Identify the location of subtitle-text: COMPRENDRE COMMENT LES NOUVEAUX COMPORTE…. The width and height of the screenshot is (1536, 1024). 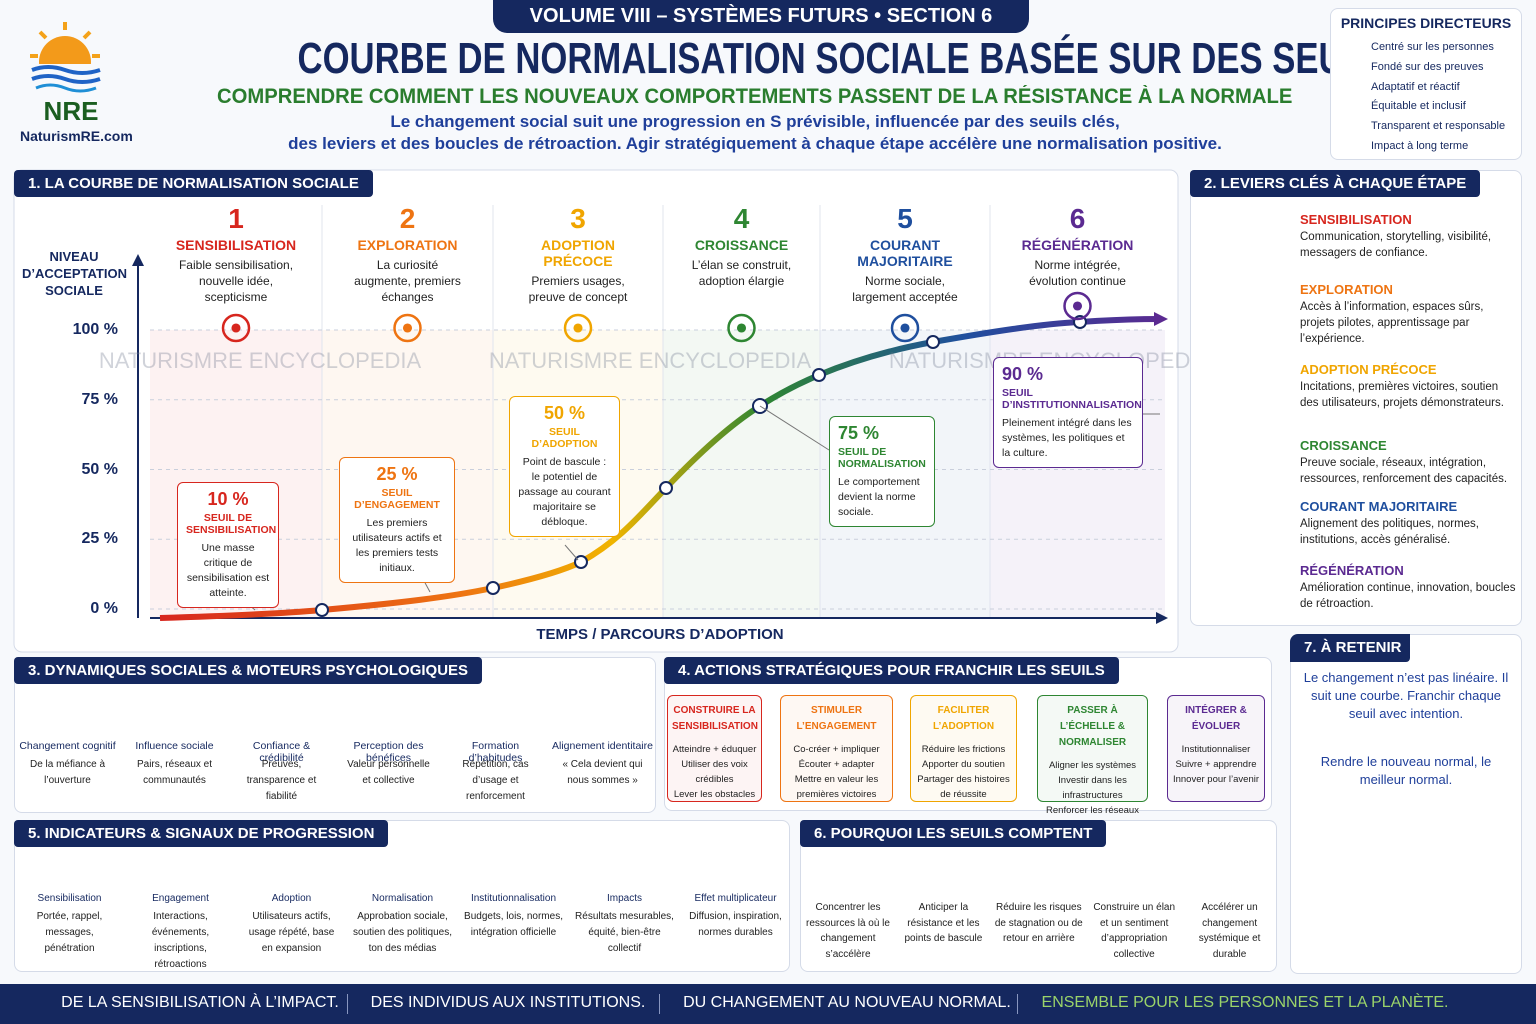
(755, 96).